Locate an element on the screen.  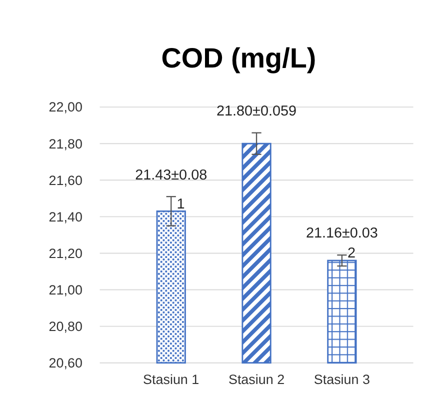
chart-title: COD (mg/L) is located at coordinates (238, 58).